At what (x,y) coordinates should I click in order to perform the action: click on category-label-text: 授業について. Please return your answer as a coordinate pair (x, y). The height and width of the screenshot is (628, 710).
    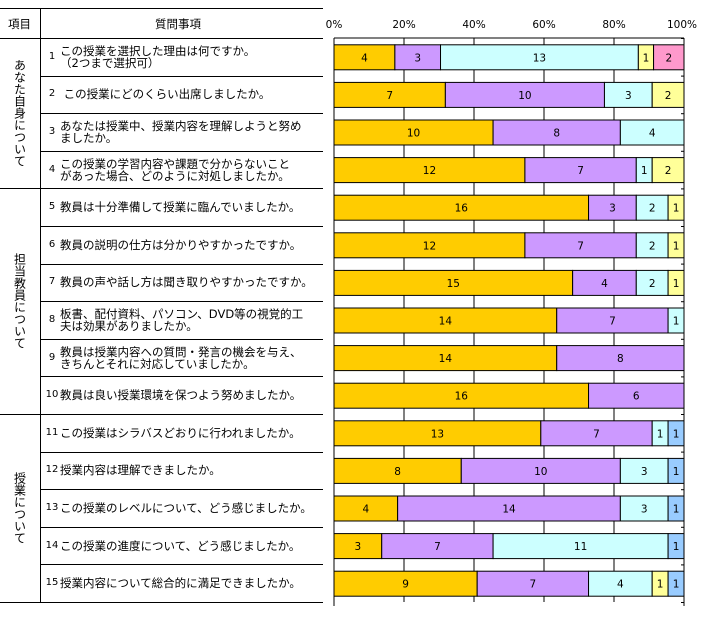
    Looking at the image, I should click on (19, 508).